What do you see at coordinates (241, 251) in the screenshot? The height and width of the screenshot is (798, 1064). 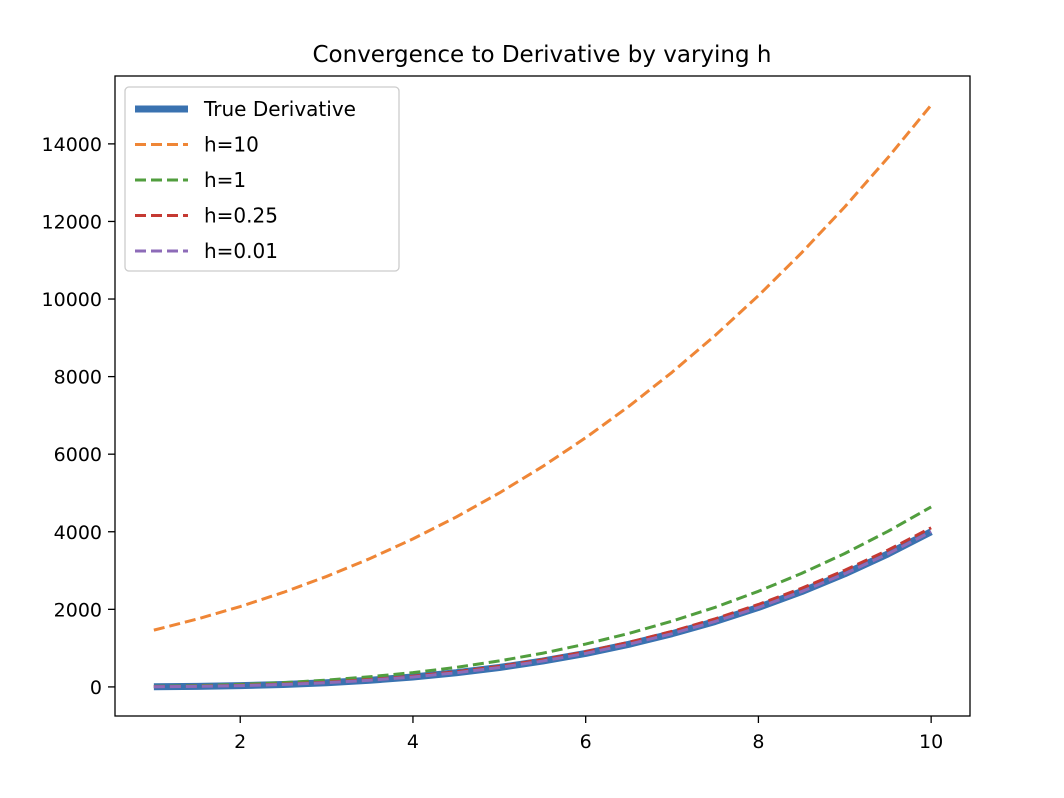 I see `legend-label-4: h=0.01` at bounding box center [241, 251].